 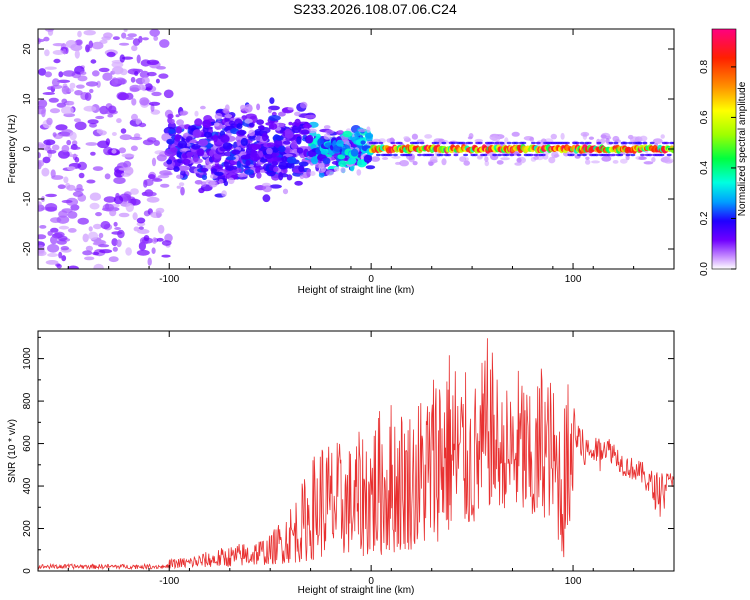 I want to click on snr-x-label: Height of straight line (km), so click(x=356, y=590).